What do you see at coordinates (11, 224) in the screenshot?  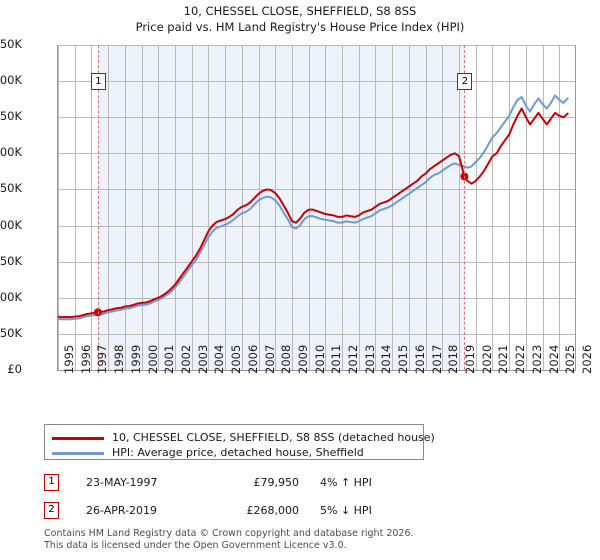 I see `y-tick-label: £200K` at bounding box center [11, 224].